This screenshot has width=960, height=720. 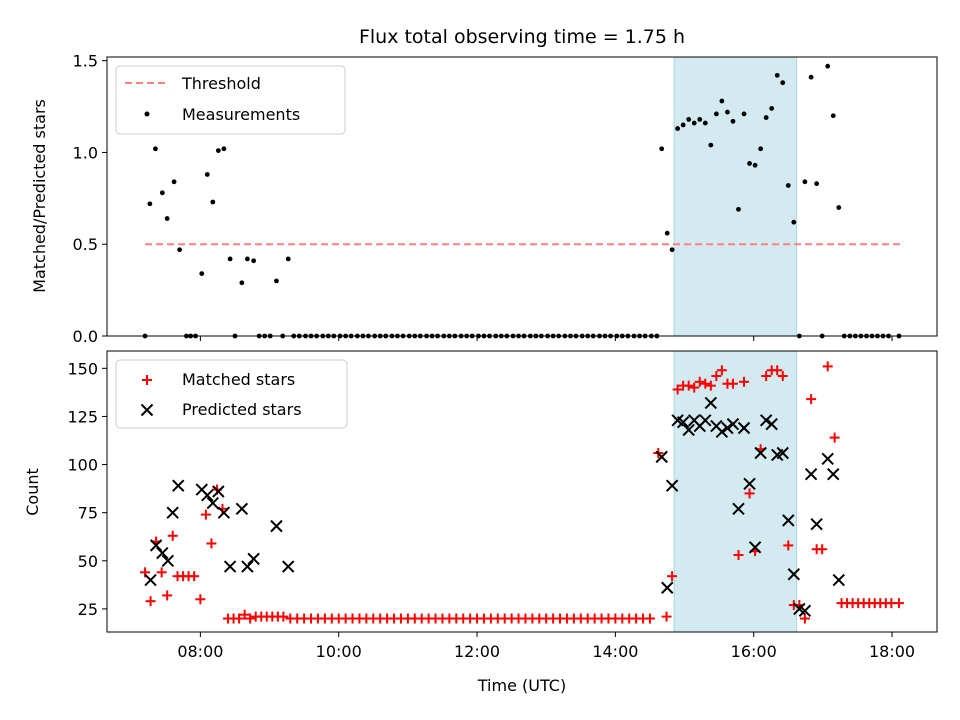 I want to click on legend-predicted-label: Predicted stars, so click(x=242, y=409).